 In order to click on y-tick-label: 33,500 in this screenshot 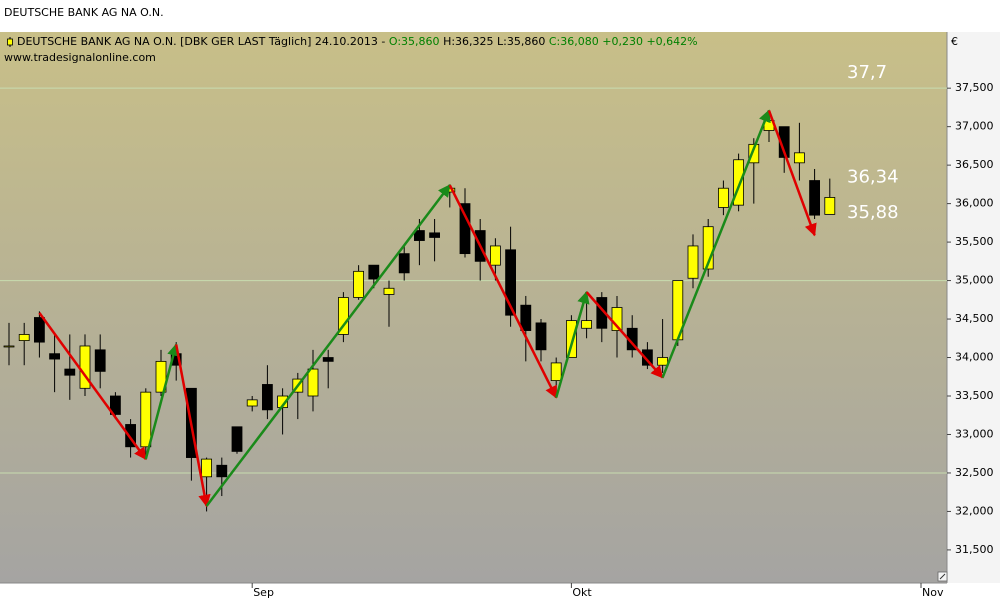, I will do `click(974, 395)`.